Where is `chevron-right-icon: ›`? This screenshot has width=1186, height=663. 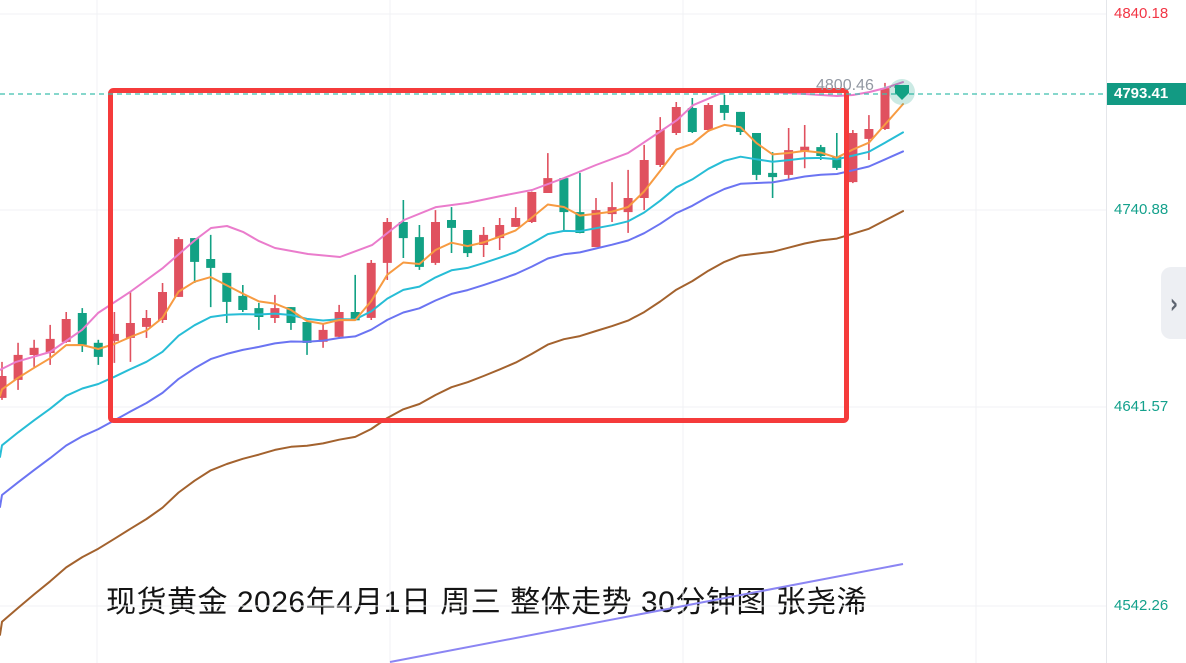 chevron-right-icon: › is located at coordinates (1174, 303).